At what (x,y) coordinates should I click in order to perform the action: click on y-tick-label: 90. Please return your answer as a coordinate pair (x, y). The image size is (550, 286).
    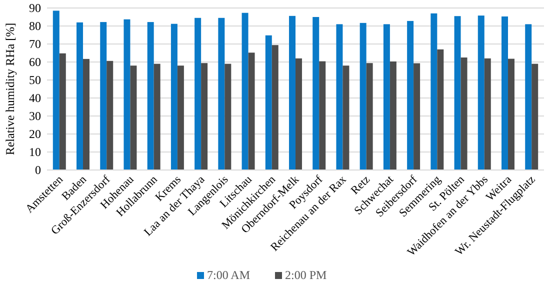
    Looking at the image, I should click on (35, 8).